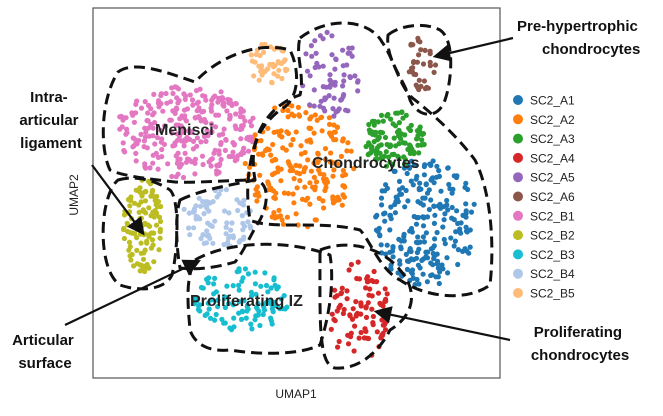 Image resolution: width=663 pixels, height=416 pixels. Describe the element at coordinates (260, 298) in the screenshot. I see `outline-proliferating-iz` at that location.